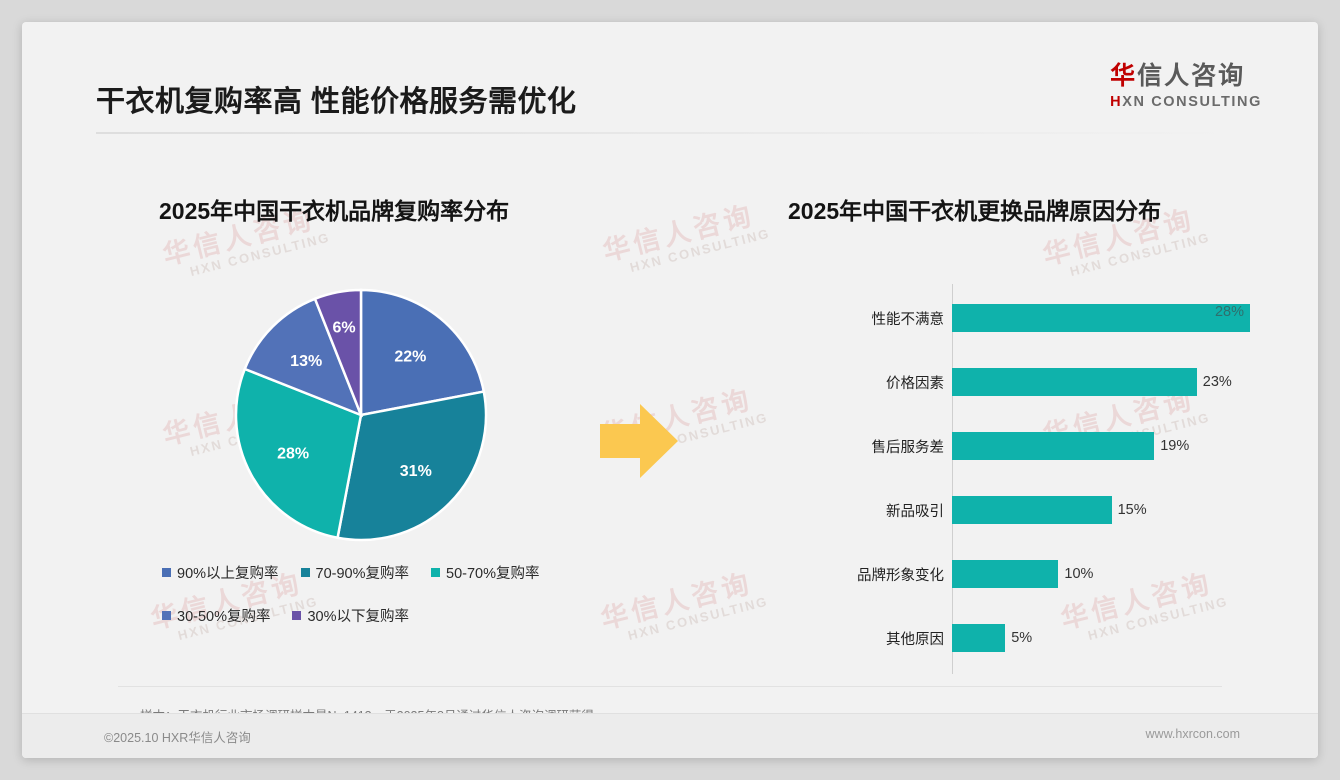 This screenshot has height=780, width=1340. I want to click on bar-row: 品牌形象变化 10%, so click(952, 574).